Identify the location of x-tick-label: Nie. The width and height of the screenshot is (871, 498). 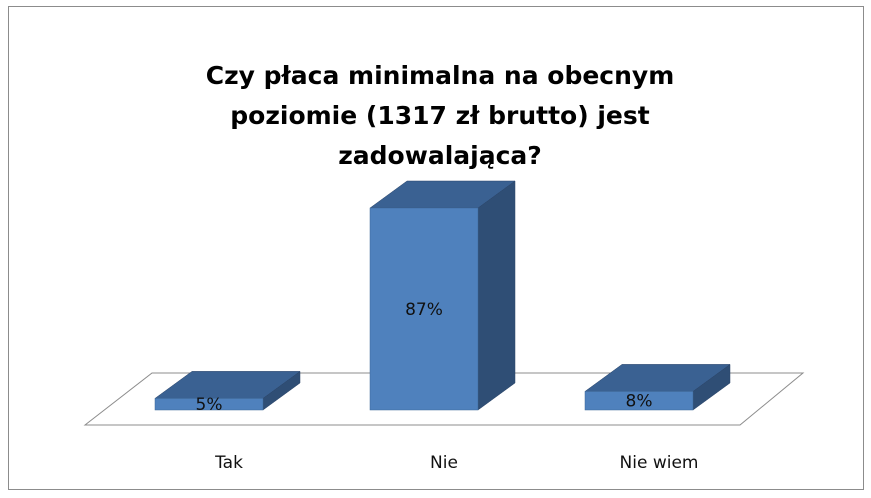
(444, 463).